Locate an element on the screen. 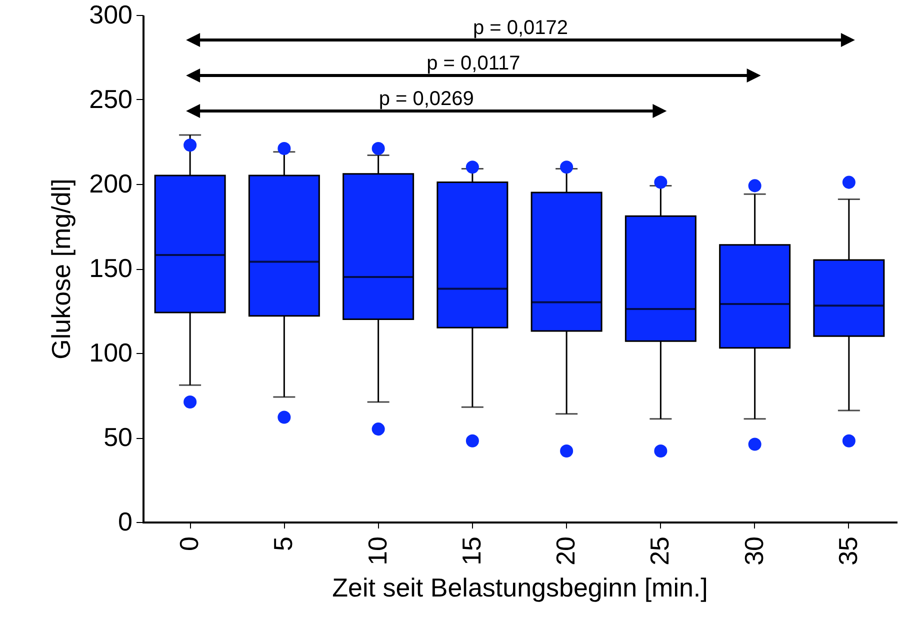 The width and height of the screenshot is (902, 641). y-tick-label: 150 is located at coordinates (110, 268).